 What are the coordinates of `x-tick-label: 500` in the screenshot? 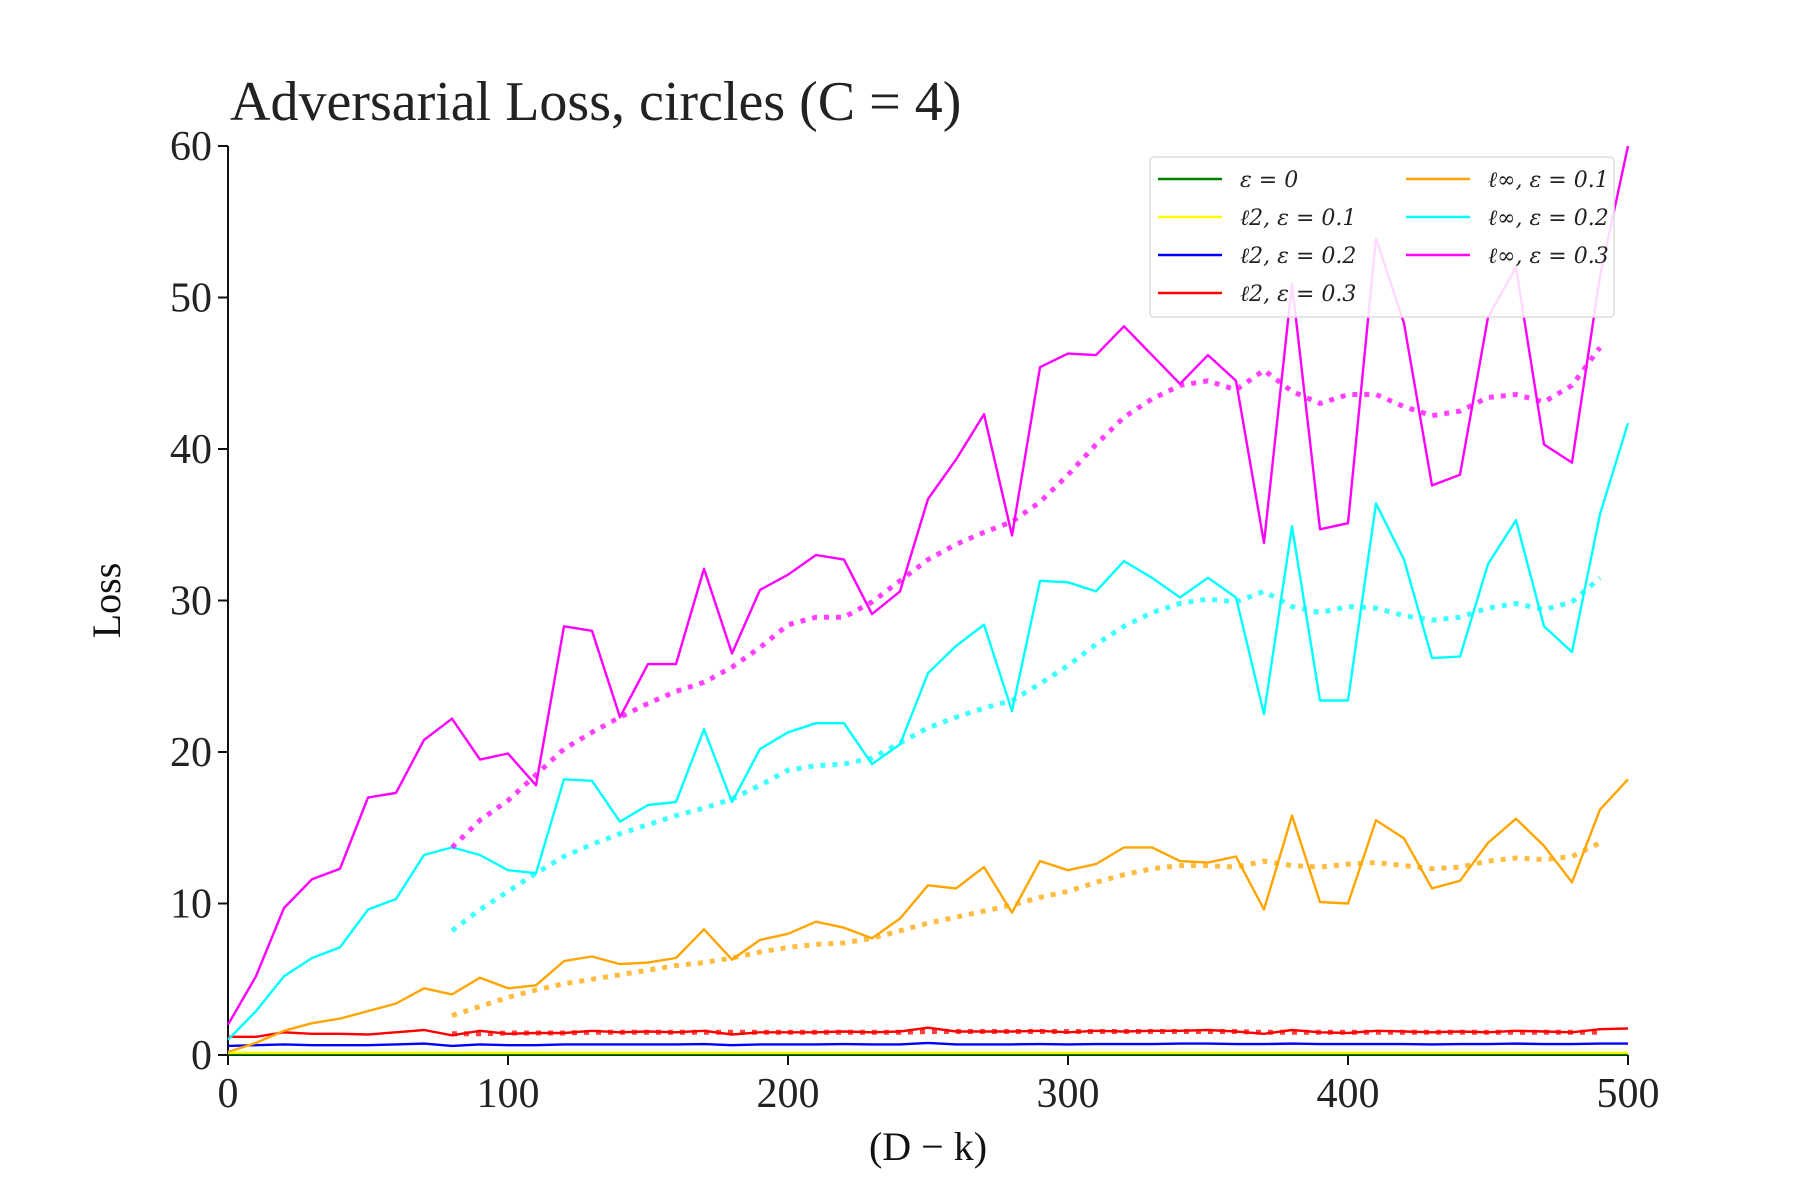 It's located at (1628, 1094).